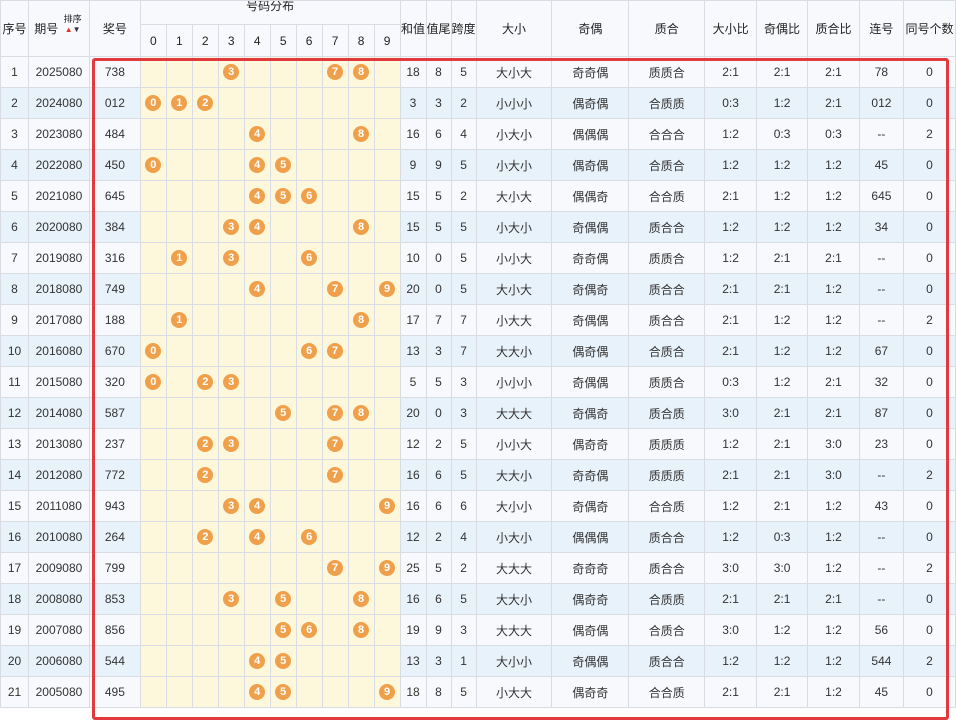 The height and width of the screenshot is (723, 956). Describe the element at coordinates (231, 506) in the screenshot. I see `digit-ball: 3` at that location.